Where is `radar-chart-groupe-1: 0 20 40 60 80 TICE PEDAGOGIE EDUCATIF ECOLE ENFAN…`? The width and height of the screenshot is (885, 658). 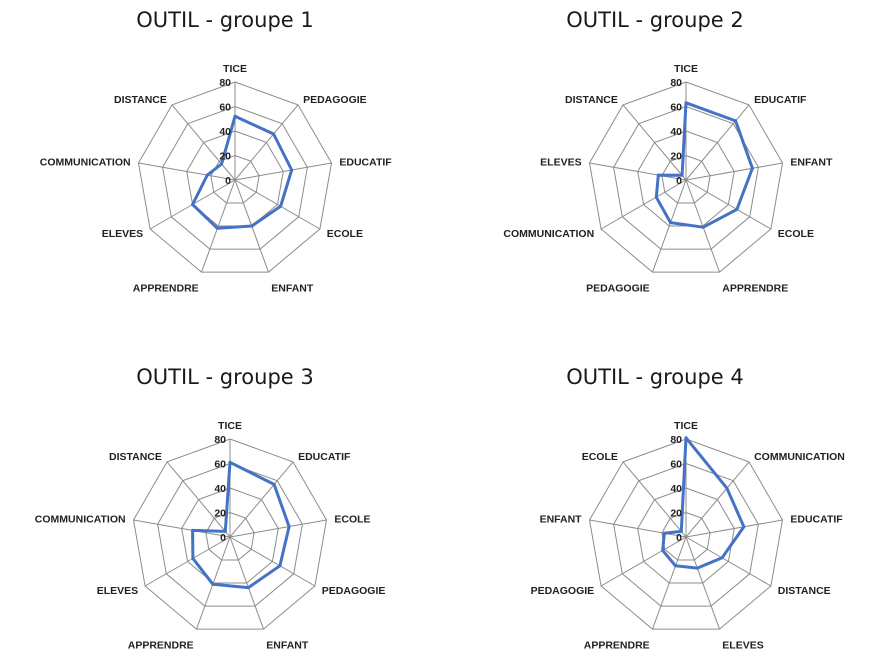
radar-chart-groupe-1: 0 20 40 60 80 TICE PEDAGOGIE EDUCATIF ECOLE ENFAN… is located at coordinates (216, 179).